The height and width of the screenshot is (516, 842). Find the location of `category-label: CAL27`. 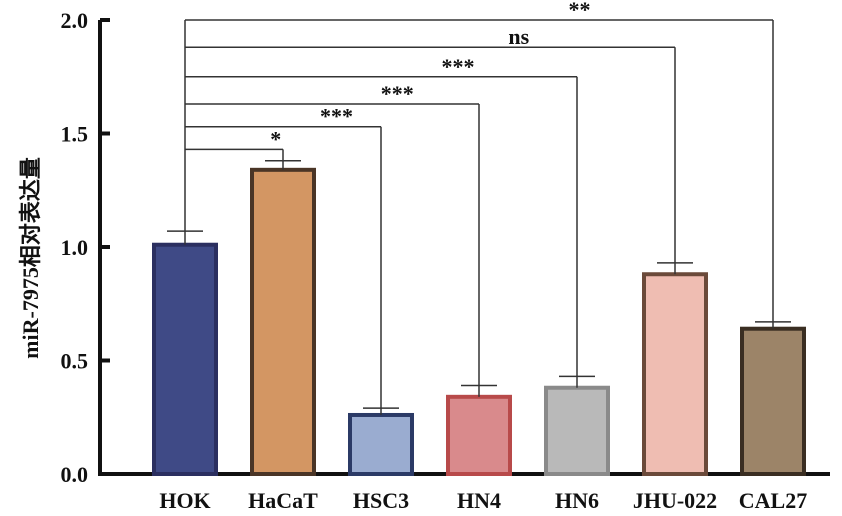

category-label: CAL27 is located at coordinates (773, 500).